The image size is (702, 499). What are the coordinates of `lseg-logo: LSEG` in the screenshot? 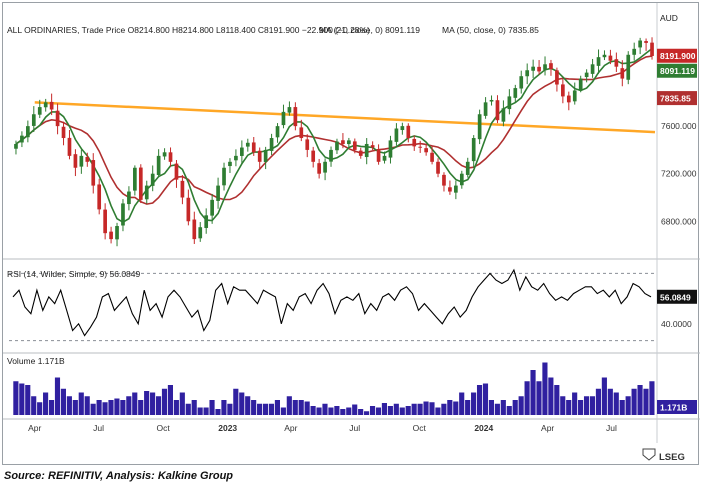 It's located at (672, 457).